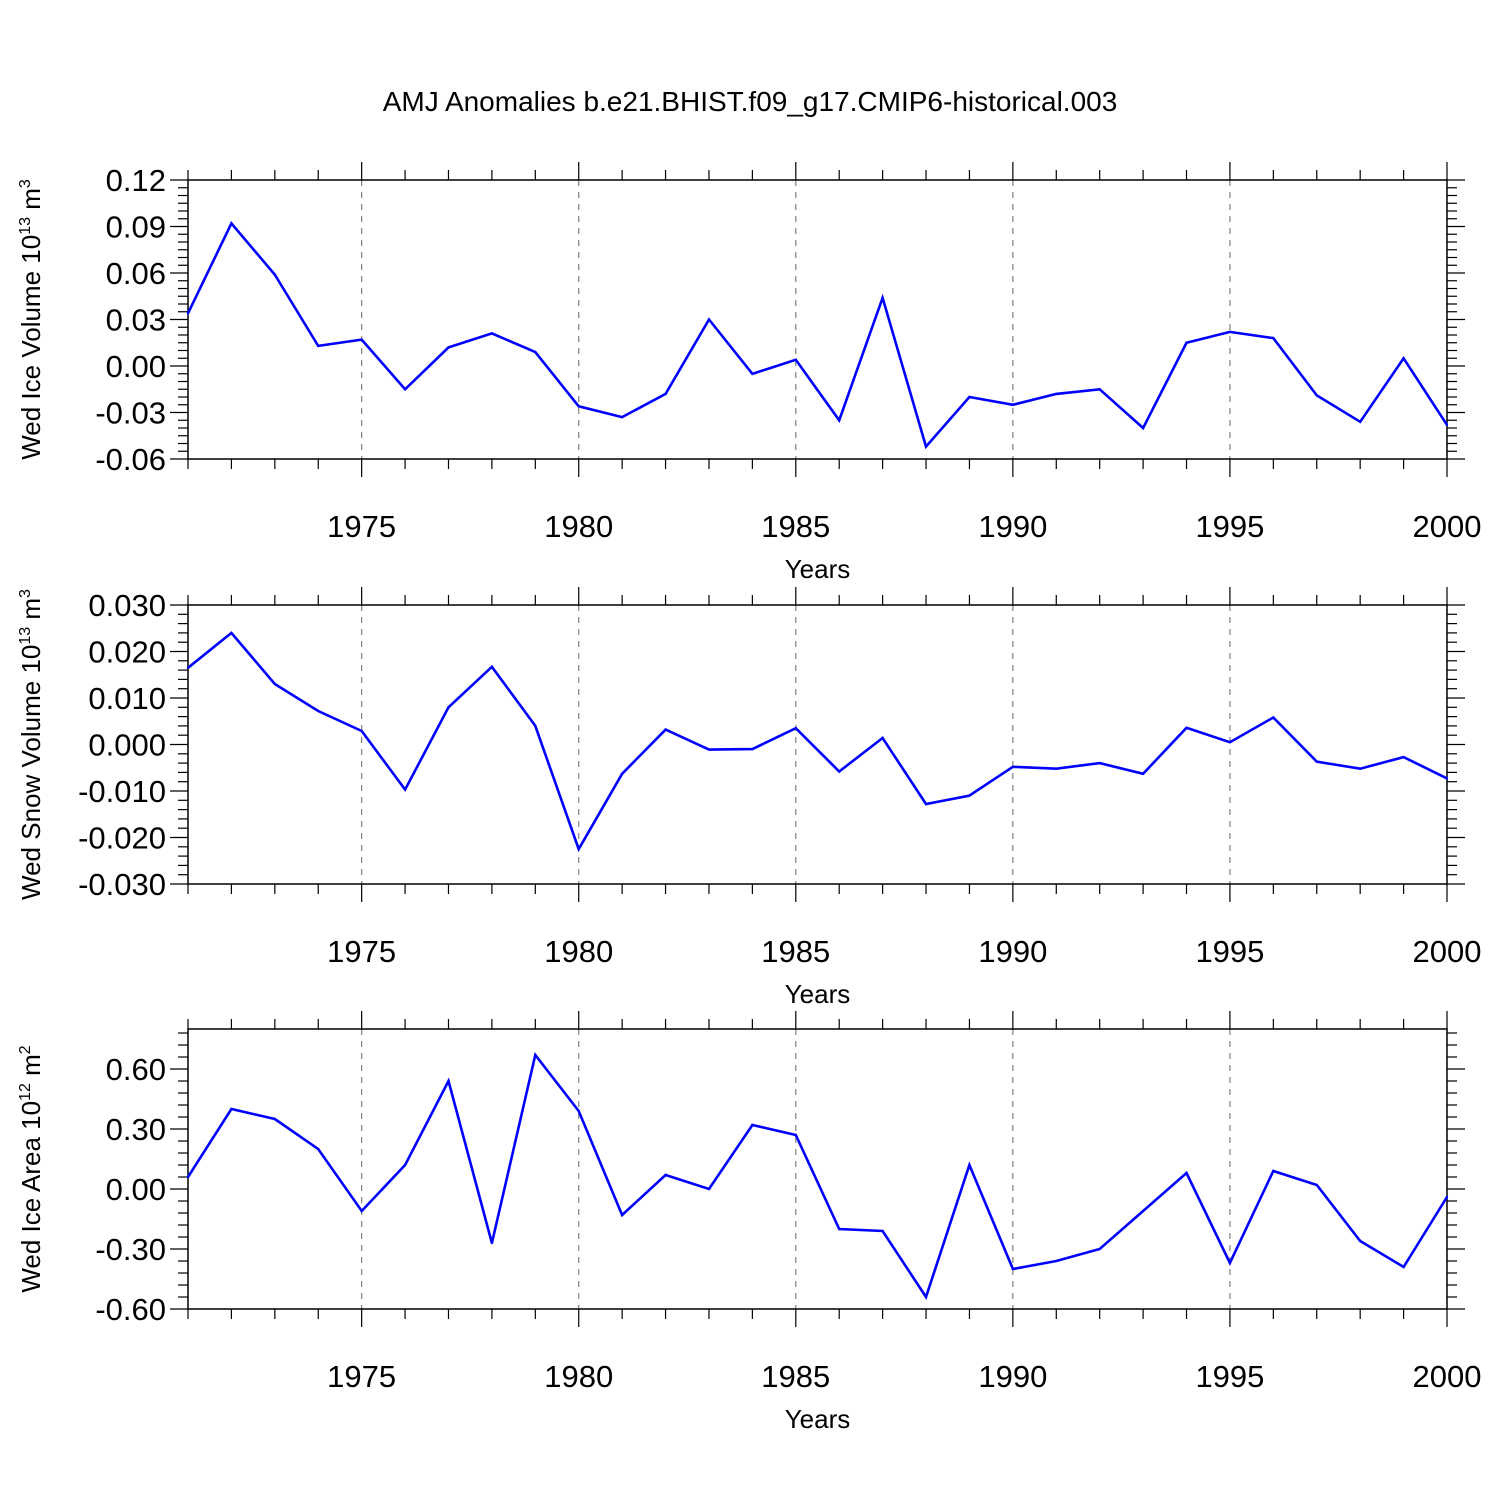 The width and height of the screenshot is (1500, 1500). I want to click on y-tick-label: 0.30, so click(136, 1129).